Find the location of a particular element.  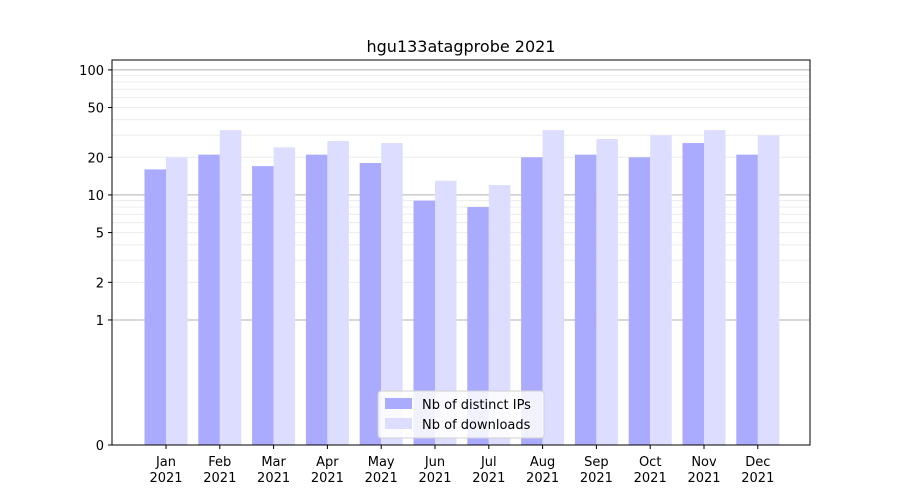

y-tick-label: 10 is located at coordinates (95, 196).